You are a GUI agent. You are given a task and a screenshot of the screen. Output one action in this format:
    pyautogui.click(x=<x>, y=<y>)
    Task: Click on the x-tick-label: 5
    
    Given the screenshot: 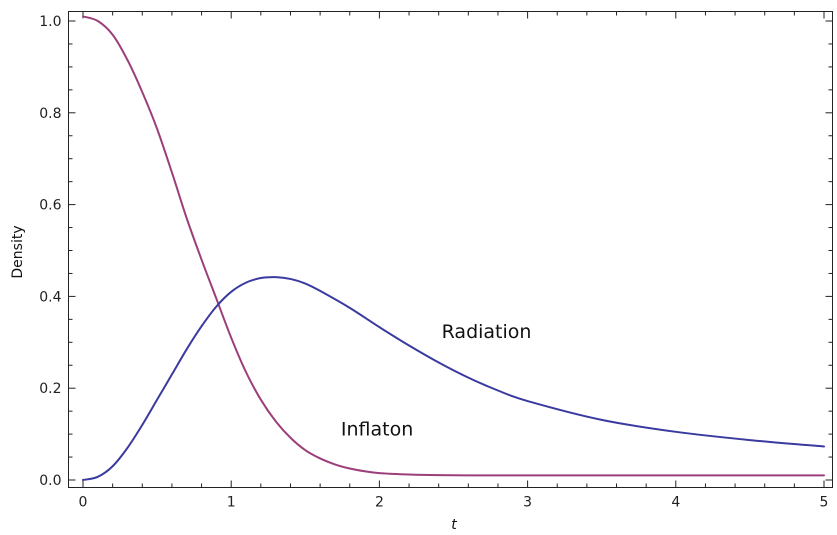 What is the action you would take?
    pyautogui.click(x=824, y=503)
    